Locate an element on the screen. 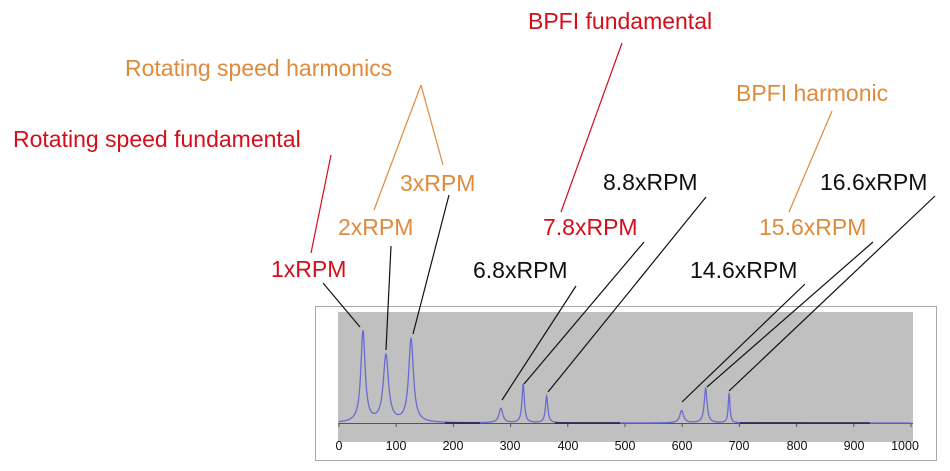 The height and width of the screenshot is (471, 950). leader-8-8x is located at coordinates (627, 294).